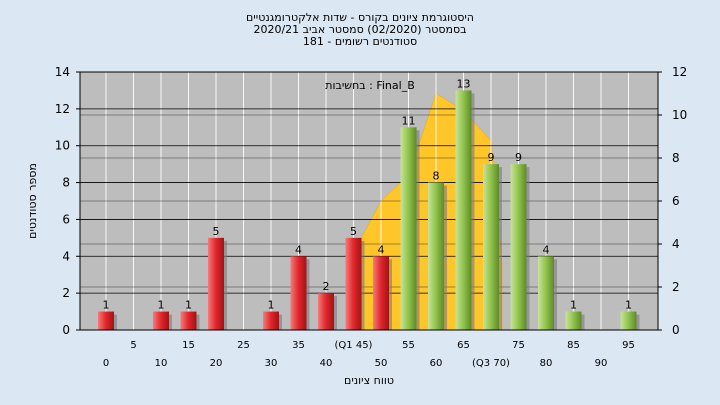 The height and width of the screenshot is (405, 720). Describe the element at coordinates (66, 183) in the screenshot. I see `y-tick-label-left: 8` at that location.